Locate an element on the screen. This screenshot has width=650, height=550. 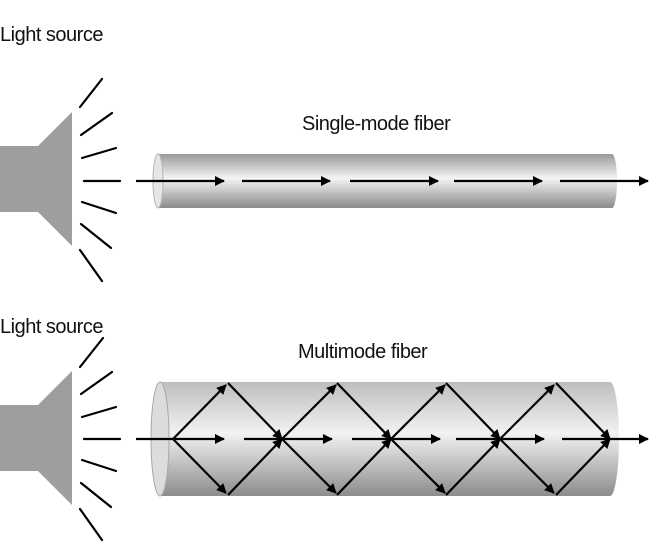
bottom-light-source is located at coordinates (61, 439).